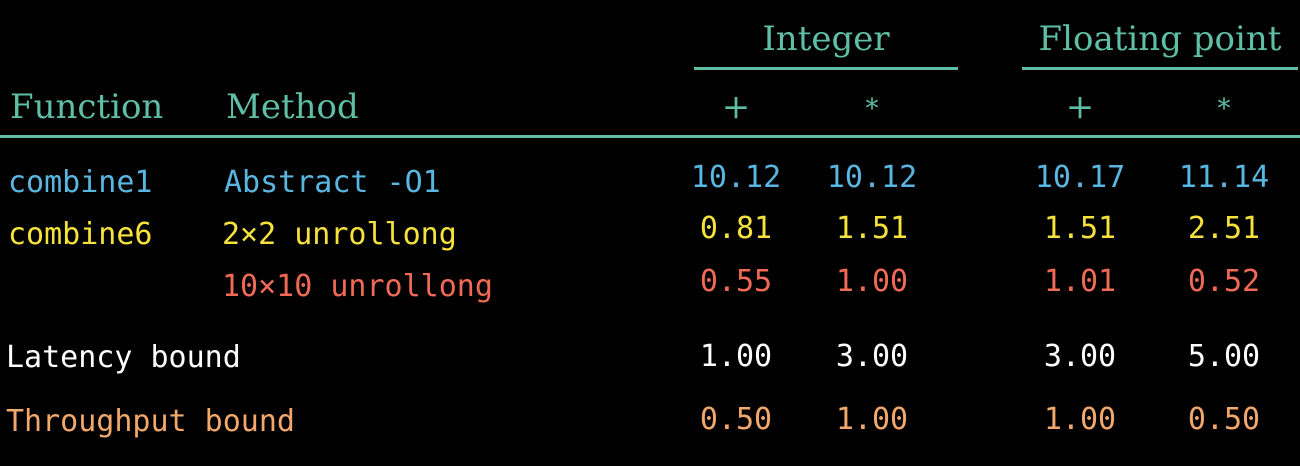 Image resolution: width=1300 pixels, height=466 pixels. What do you see at coordinates (150, 421) in the screenshot?
I see `throughput-bound-label: Throughput bound` at bounding box center [150, 421].